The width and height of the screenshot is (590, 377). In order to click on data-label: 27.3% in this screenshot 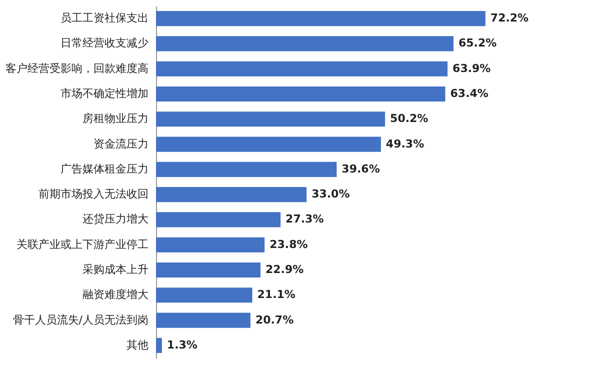, I will do `click(305, 219)`.